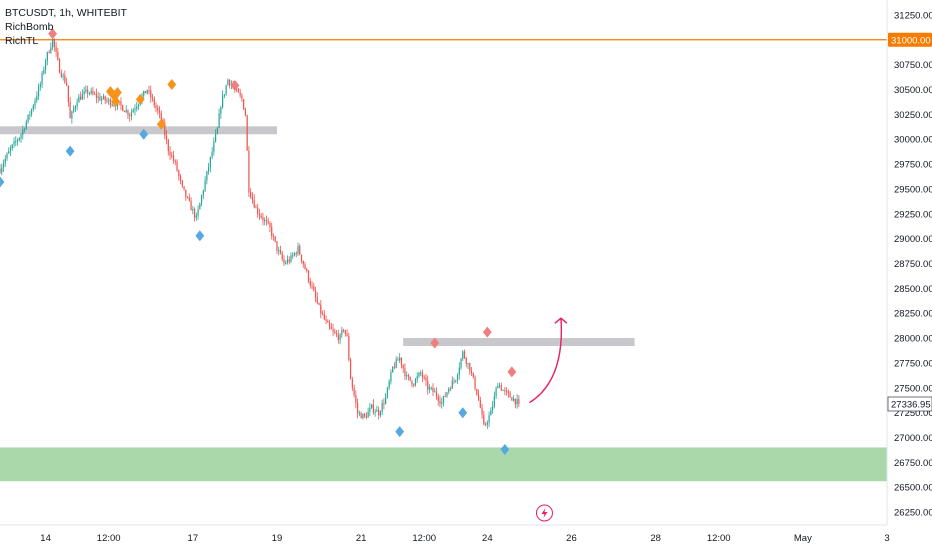 The height and width of the screenshot is (550, 932). I want to click on time-tick-label: 28, so click(655, 538).